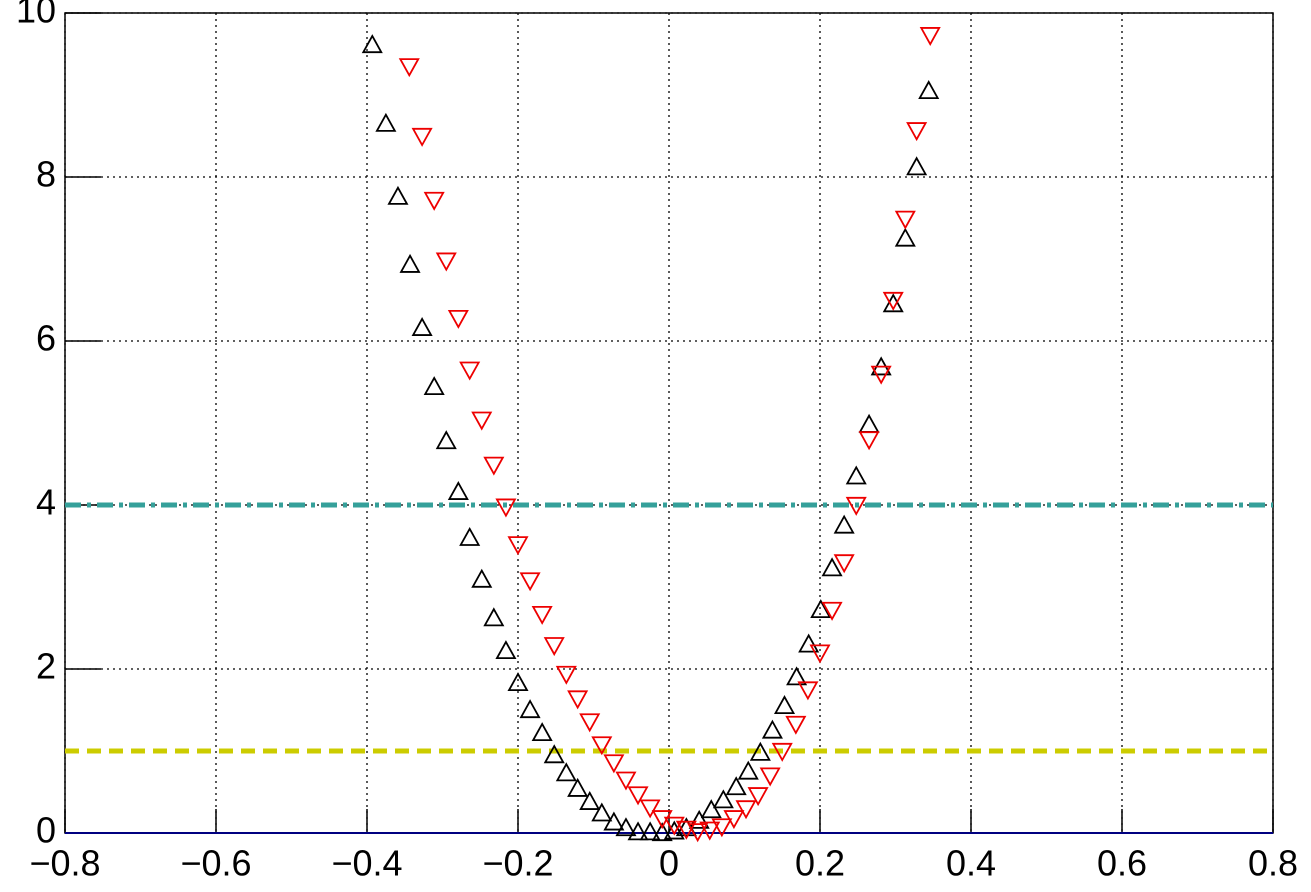 Image resolution: width=1311 pixels, height=892 pixels. I want to click on x-tick-label: 0.8, so click(1273, 863).